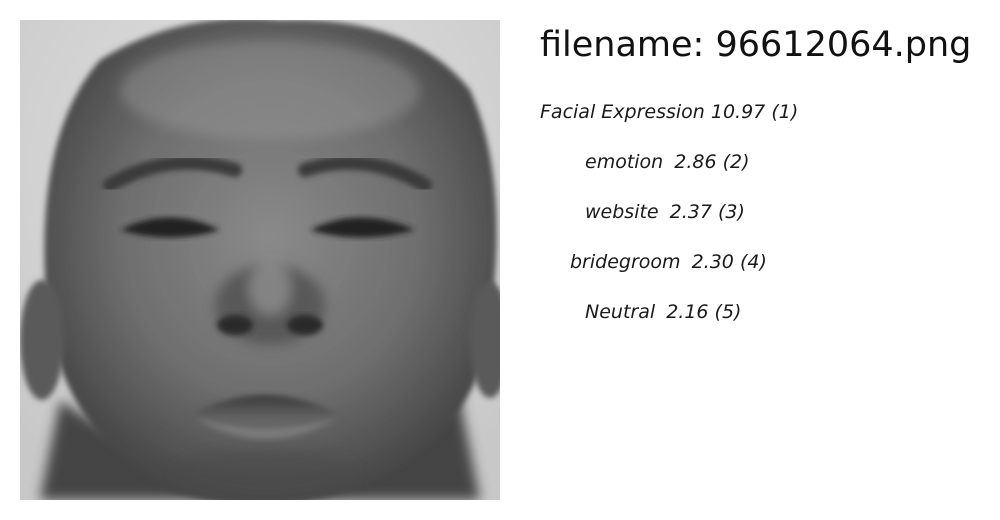 The image size is (1000, 520). Describe the element at coordinates (663, 312) in the screenshot. I see `prediction-item: Neutral 2.16 (5)` at that location.